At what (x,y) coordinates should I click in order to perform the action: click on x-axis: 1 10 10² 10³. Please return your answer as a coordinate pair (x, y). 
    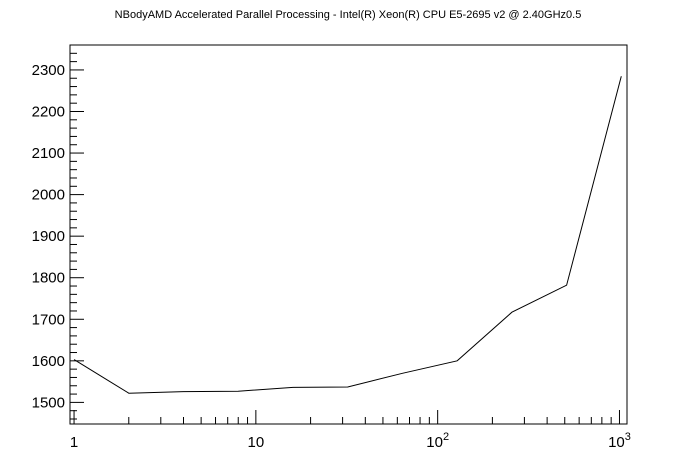
    Looking at the image, I should click on (350, 430).